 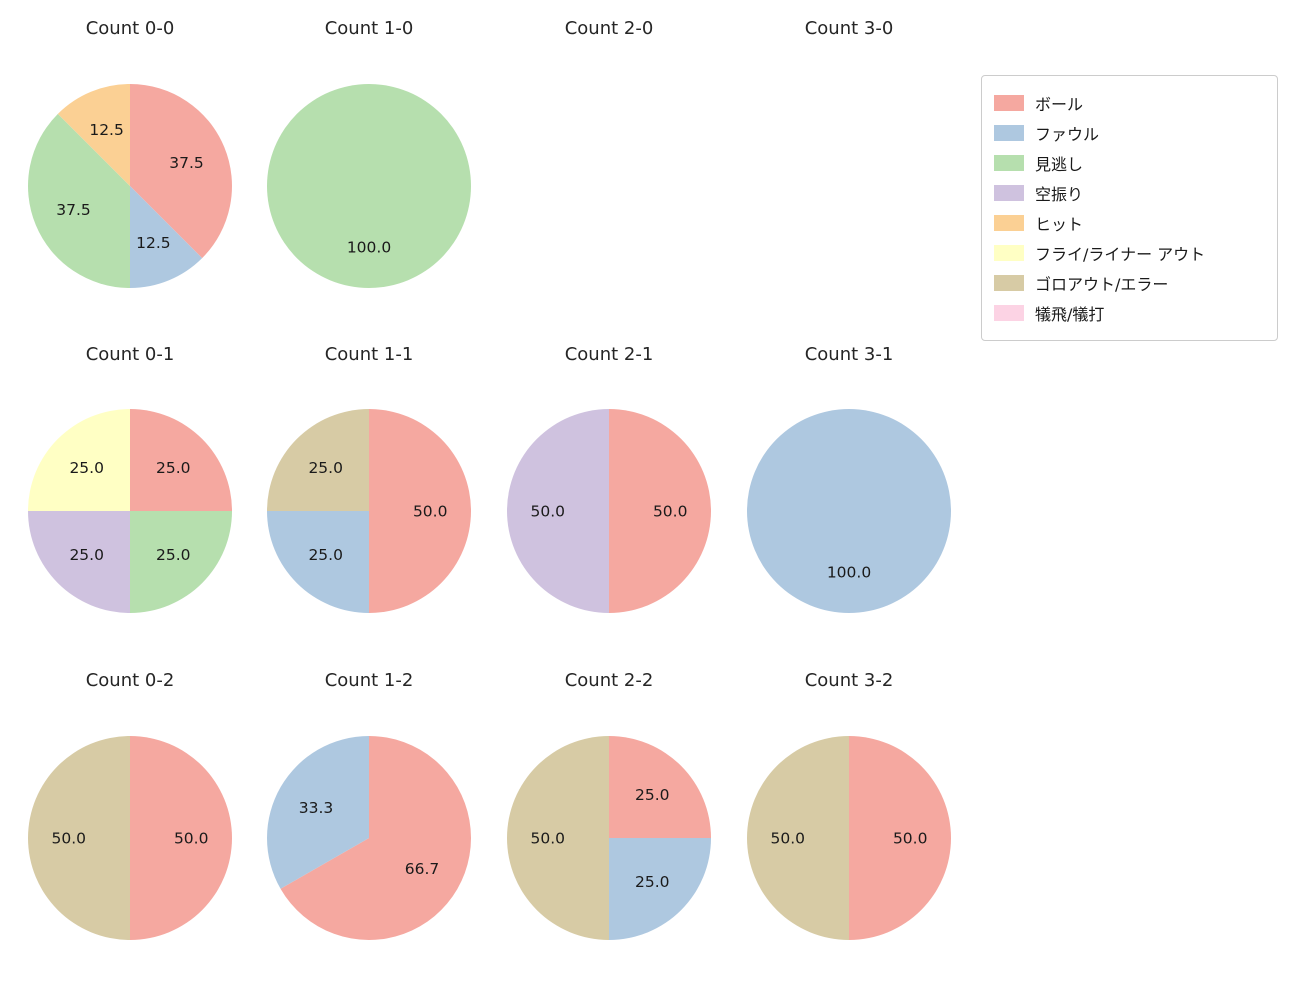 I want to click on legend-item: ゴロアウト/エラー, so click(x=1128, y=283).